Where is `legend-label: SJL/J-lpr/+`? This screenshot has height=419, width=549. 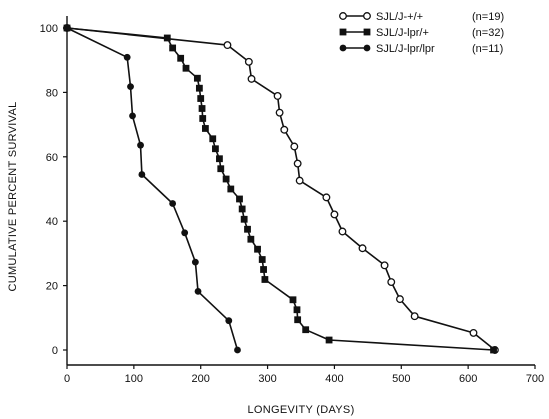 legend-label: SJL/J-lpr/+ is located at coordinates (402, 33).